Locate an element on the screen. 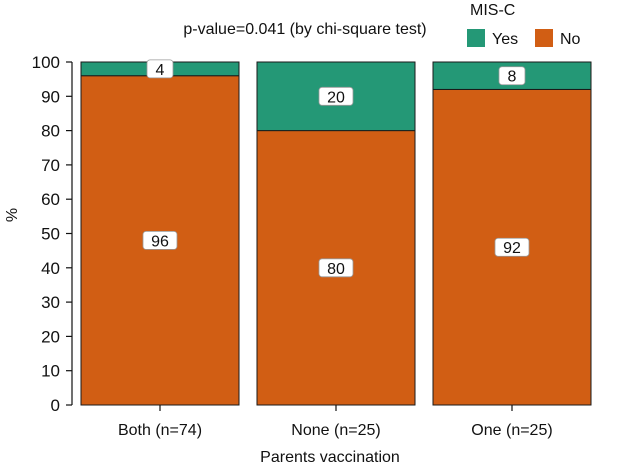 This screenshot has height=466, width=626. data-label: 96 is located at coordinates (160, 240).